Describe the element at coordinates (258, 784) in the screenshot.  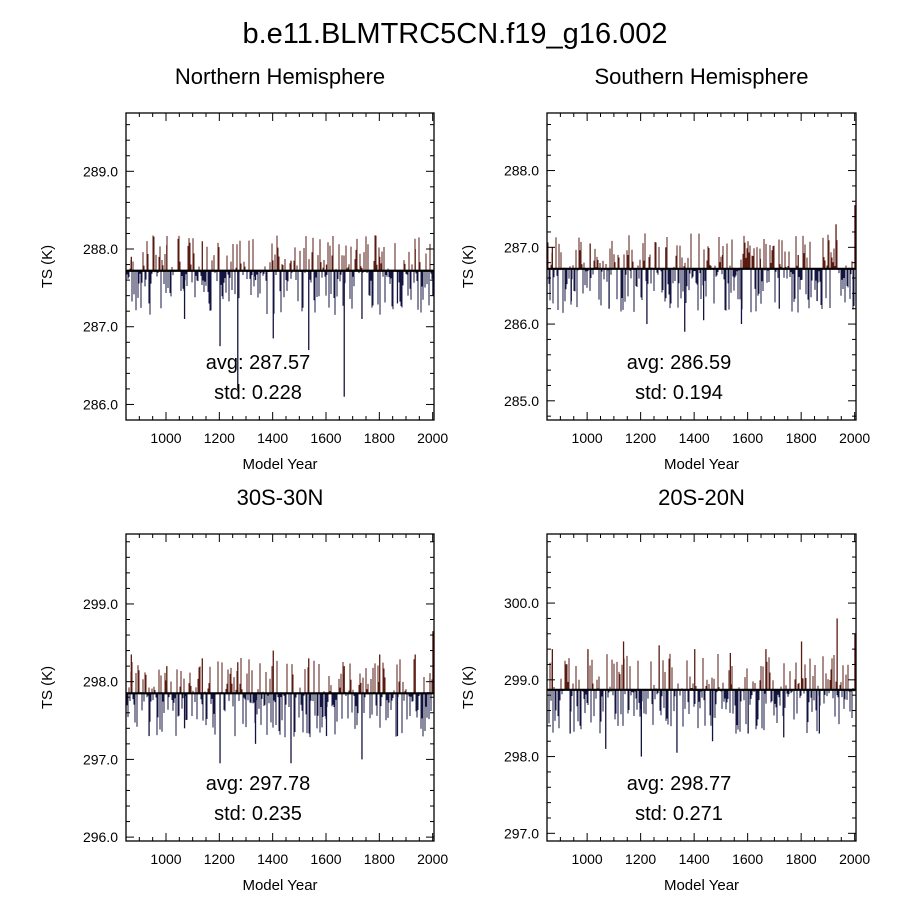
I see `avg-annotation: avg: 297.78` at that location.